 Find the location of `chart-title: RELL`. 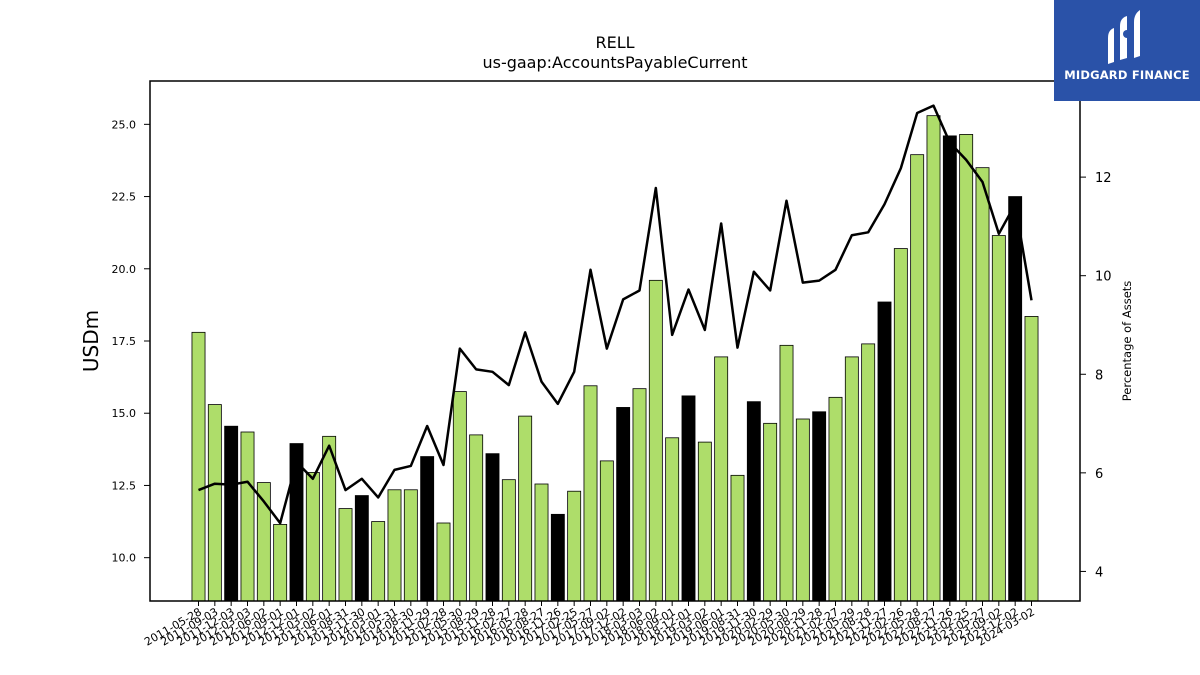

chart-title: RELL is located at coordinates (614, 42).